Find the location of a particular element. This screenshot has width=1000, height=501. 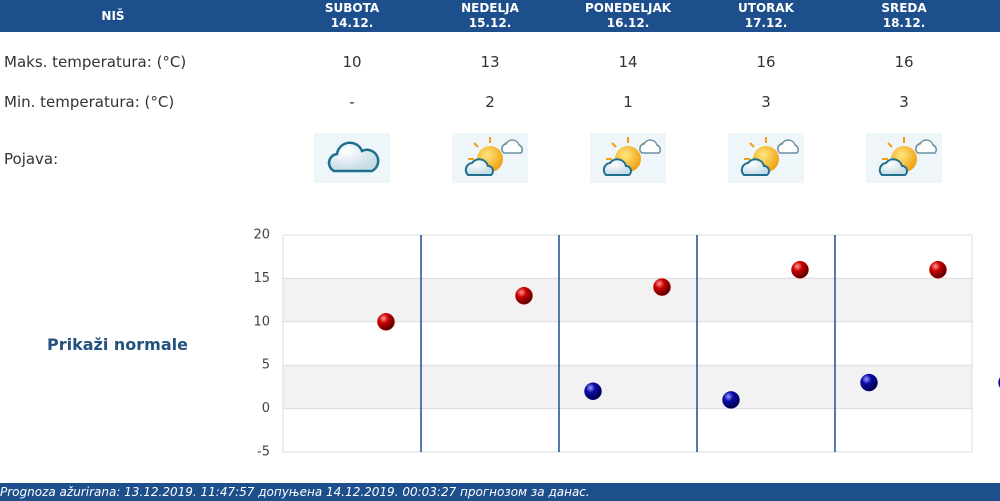

y-tick-label: -5 is located at coordinates (263, 452).